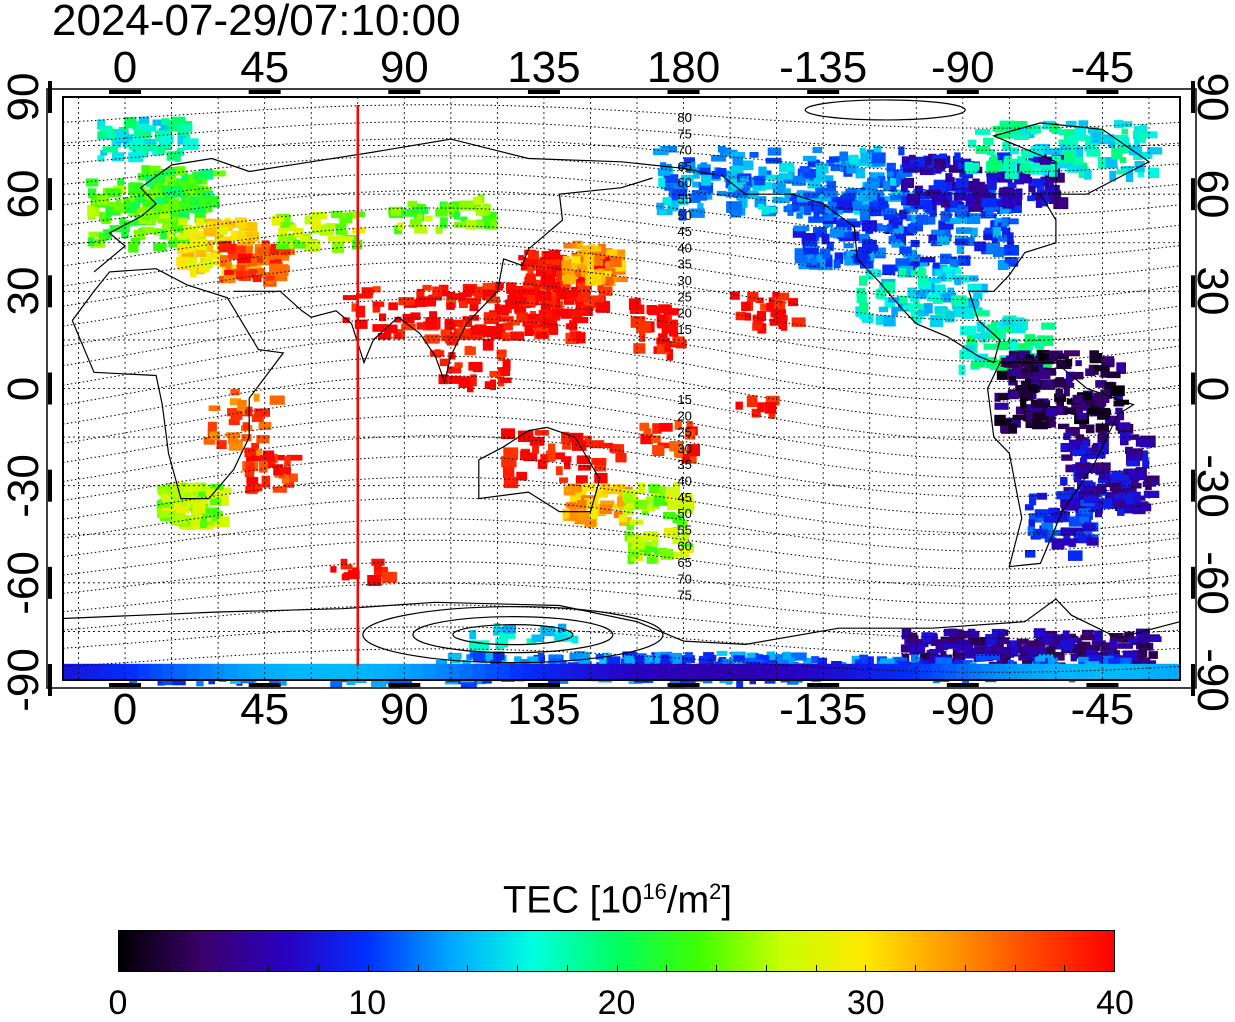 The height and width of the screenshot is (1022, 1235). Describe the element at coordinates (418, 968) in the screenshot. I see `colorbar-minor-tick` at that location.